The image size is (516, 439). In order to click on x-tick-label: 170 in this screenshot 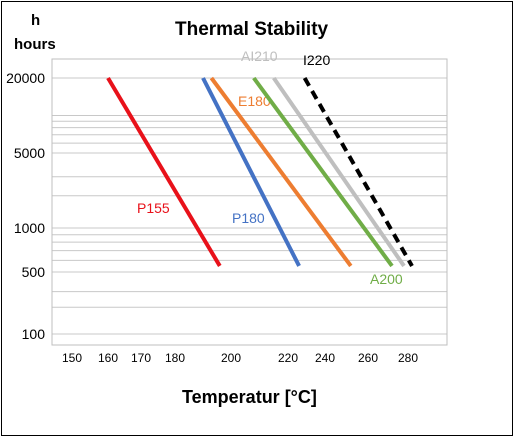, I will do `click(141, 358)`.